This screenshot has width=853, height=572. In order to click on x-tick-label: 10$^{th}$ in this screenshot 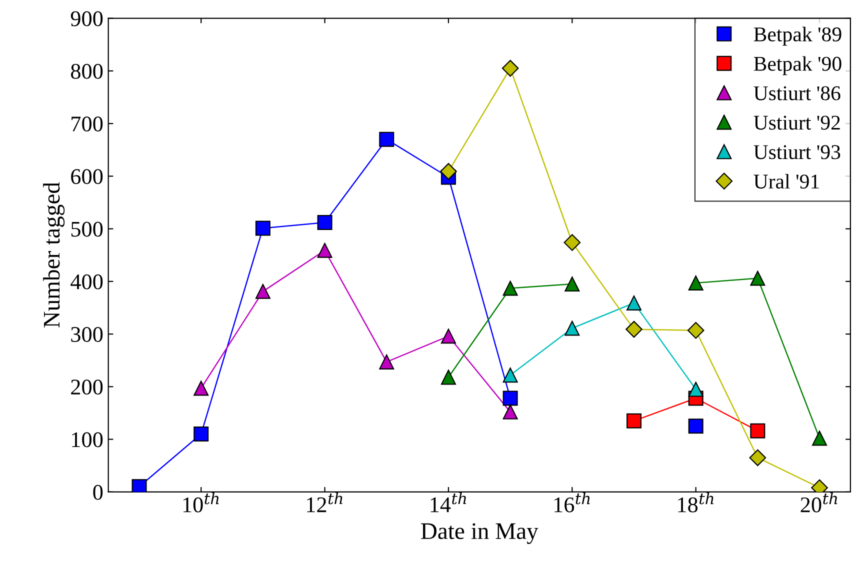, I will do `click(201, 502)`.